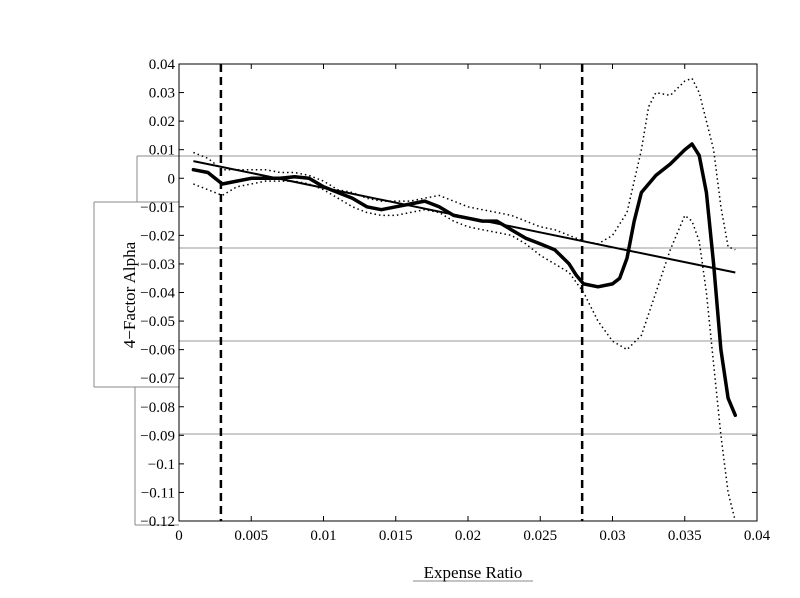 This screenshot has height=598, width=800. Describe the element at coordinates (157, 208) in the screenshot. I see `y-tick-label: −0.01` at that location.